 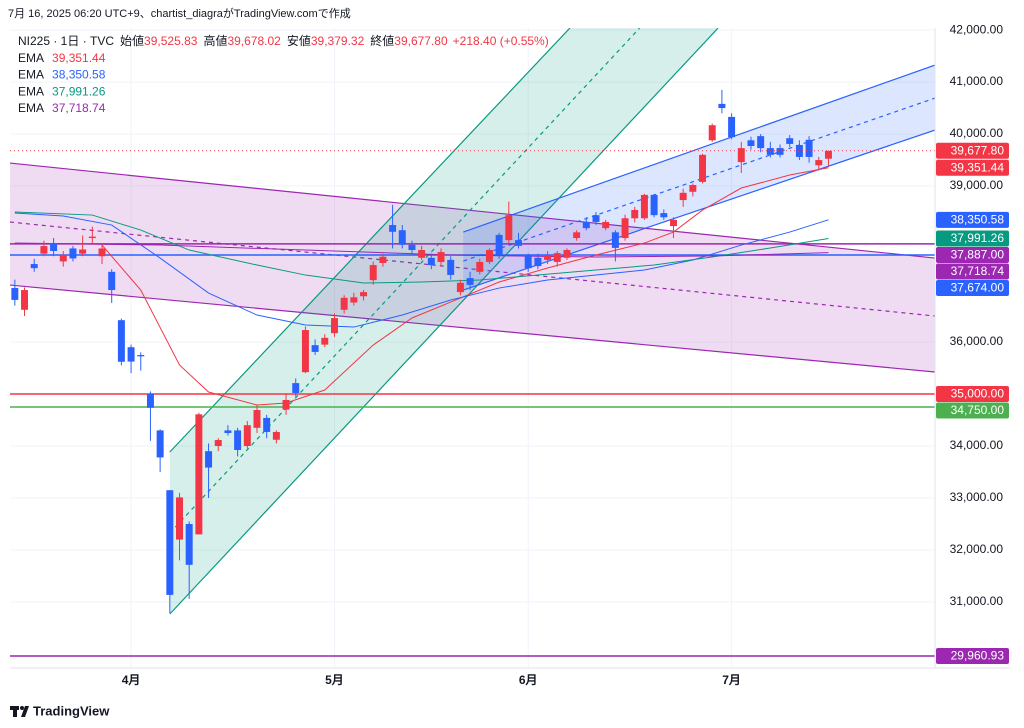 I want to click on channel-lower, so click(x=472, y=328).